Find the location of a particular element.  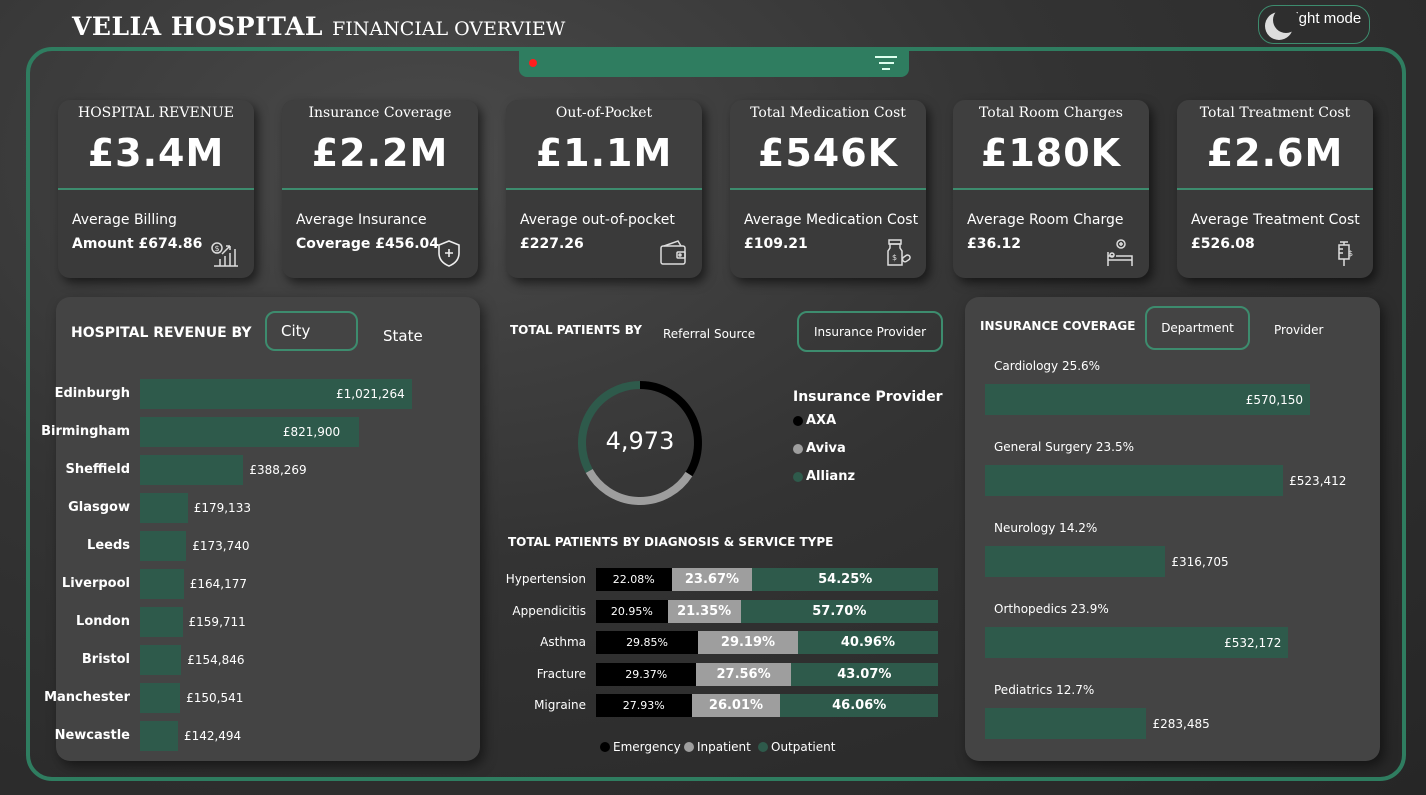

diagnosis-row: Hypertension 22.08% 23.67% 54.25% is located at coordinates (725, 579).